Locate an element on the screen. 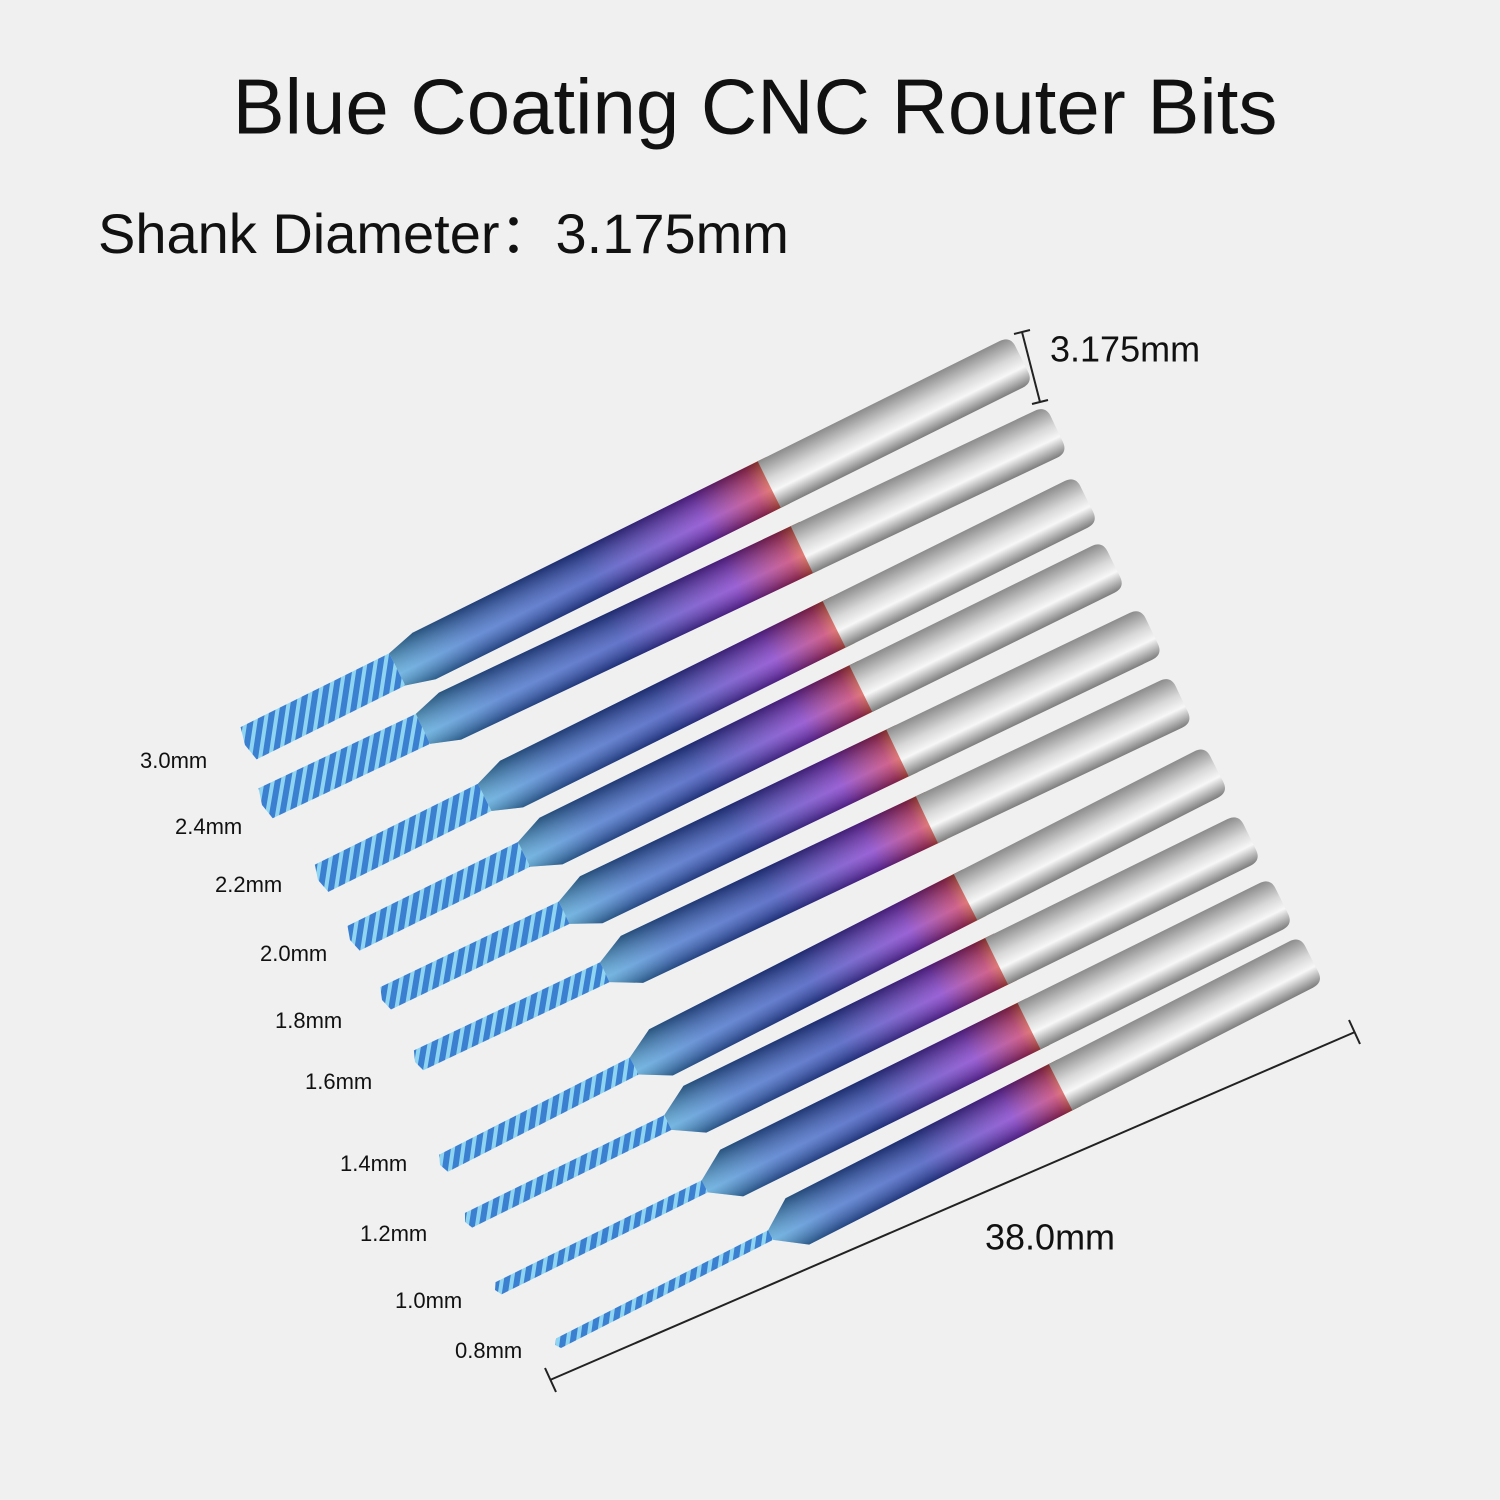  bit-label: 1.8mm is located at coordinates (308, 1020).